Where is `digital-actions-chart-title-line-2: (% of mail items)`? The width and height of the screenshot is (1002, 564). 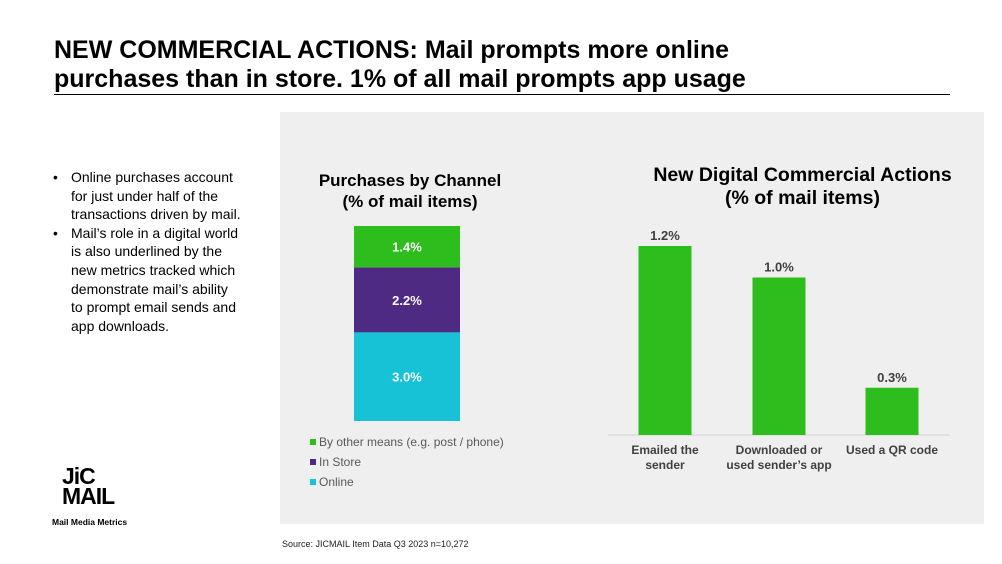 digital-actions-chart-title-line-2: (% of mail items) is located at coordinates (802, 198).